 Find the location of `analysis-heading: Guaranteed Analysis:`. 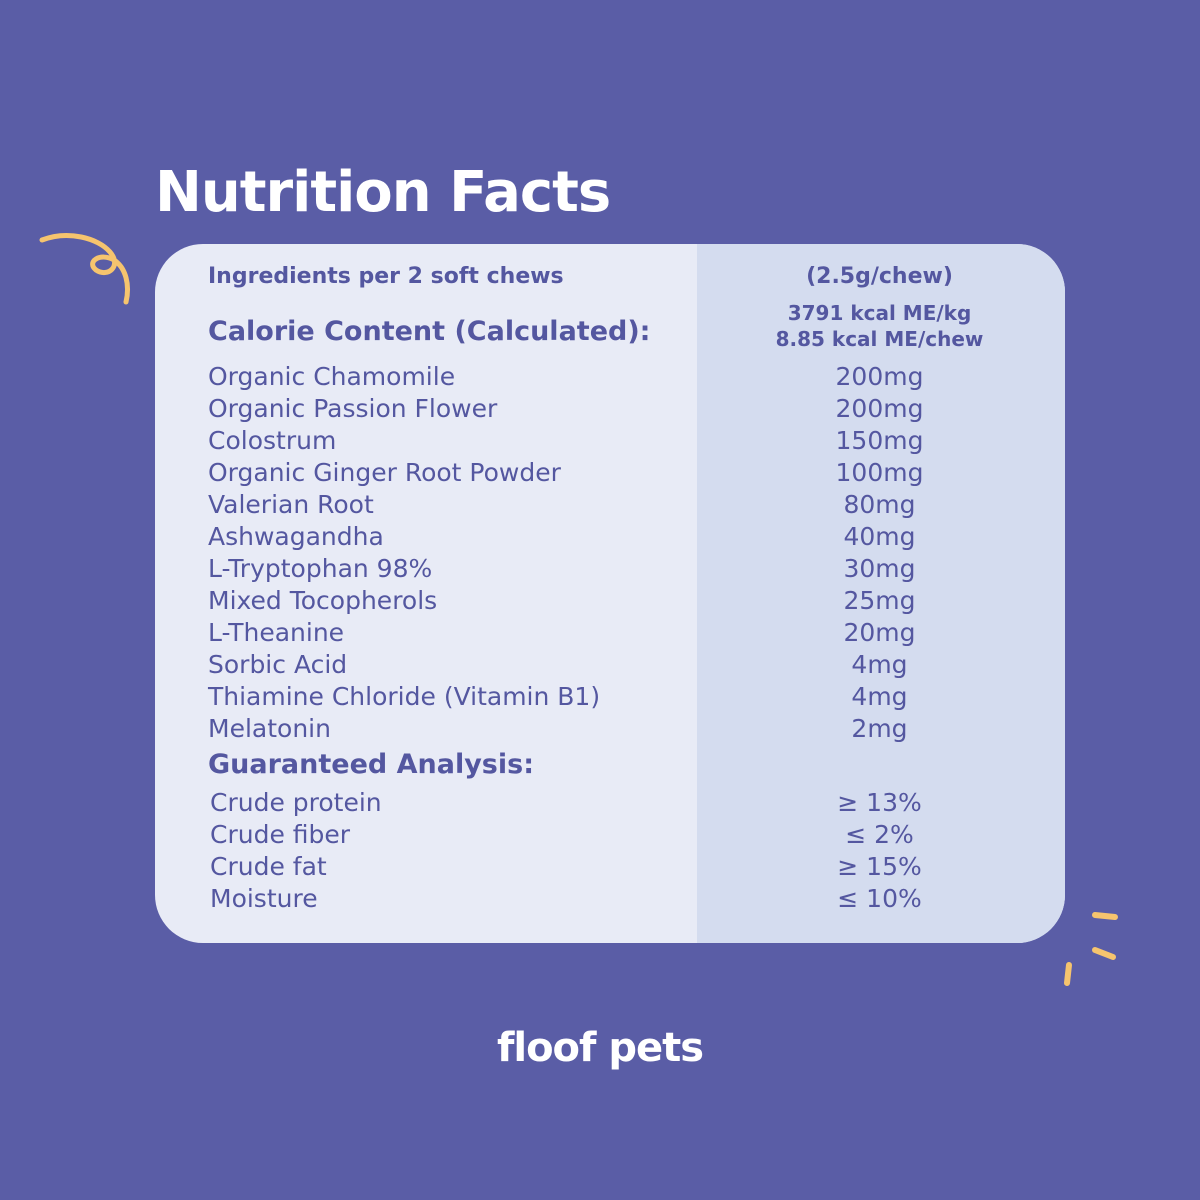

analysis-heading: Guaranteed Analysis: is located at coordinates (371, 764).